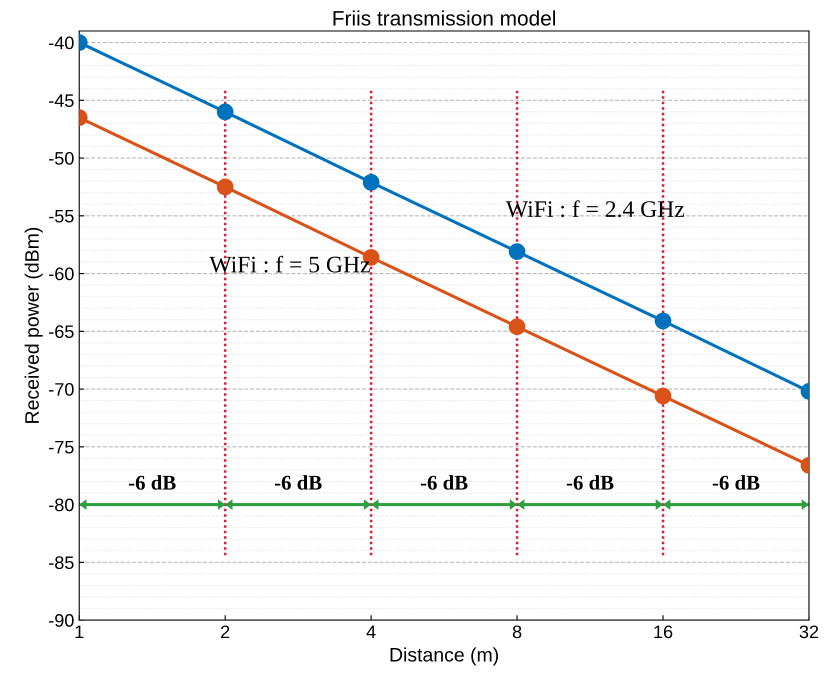 This screenshot has height=689, width=834. What do you see at coordinates (61, 101) in the screenshot?
I see `y-tick-label: -45` at bounding box center [61, 101].